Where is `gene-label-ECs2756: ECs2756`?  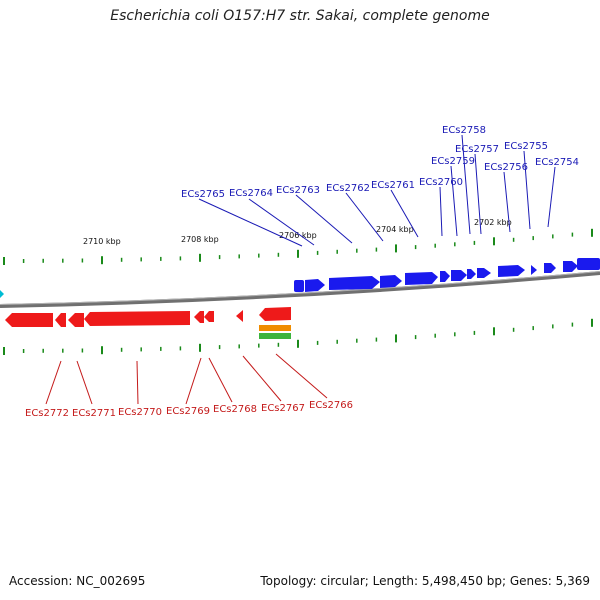
gene-label-ECs2756: ECs2756 is located at coordinates (506, 167).